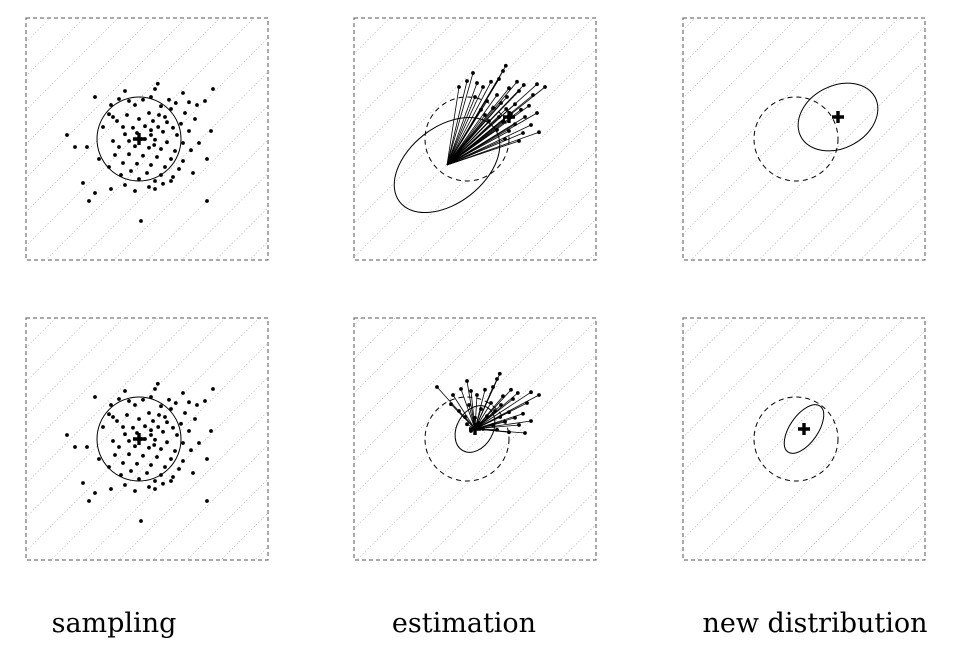 The height and width of the screenshot is (652, 962). Describe the element at coordinates (114, 623) in the screenshot. I see `caption-sampling: sampling` at that location.